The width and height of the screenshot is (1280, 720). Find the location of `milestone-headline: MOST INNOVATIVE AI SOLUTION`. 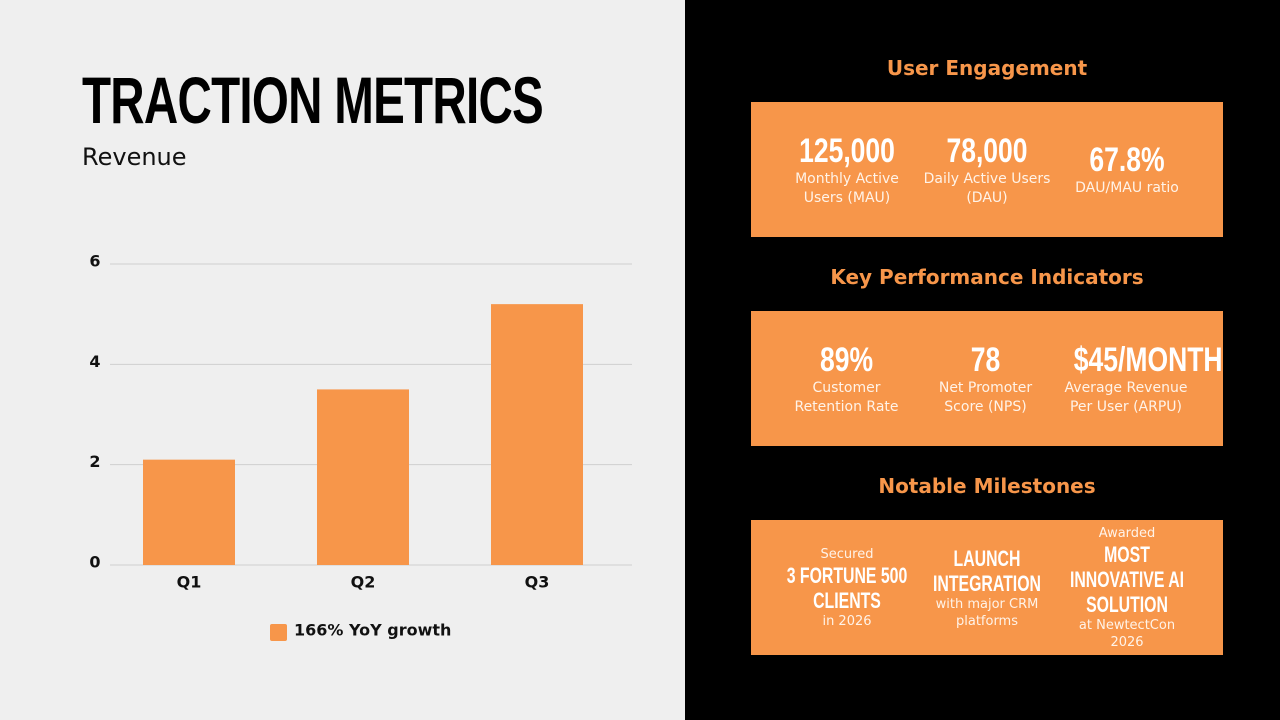

milestone-headline: MOST INNOVATIVE AI SOLUTION is located at coordinates (1127, 579).